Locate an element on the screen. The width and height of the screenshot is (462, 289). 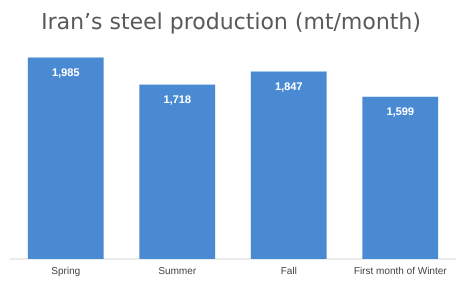
data-label: 1,847 is located at coordinates (288, 87).